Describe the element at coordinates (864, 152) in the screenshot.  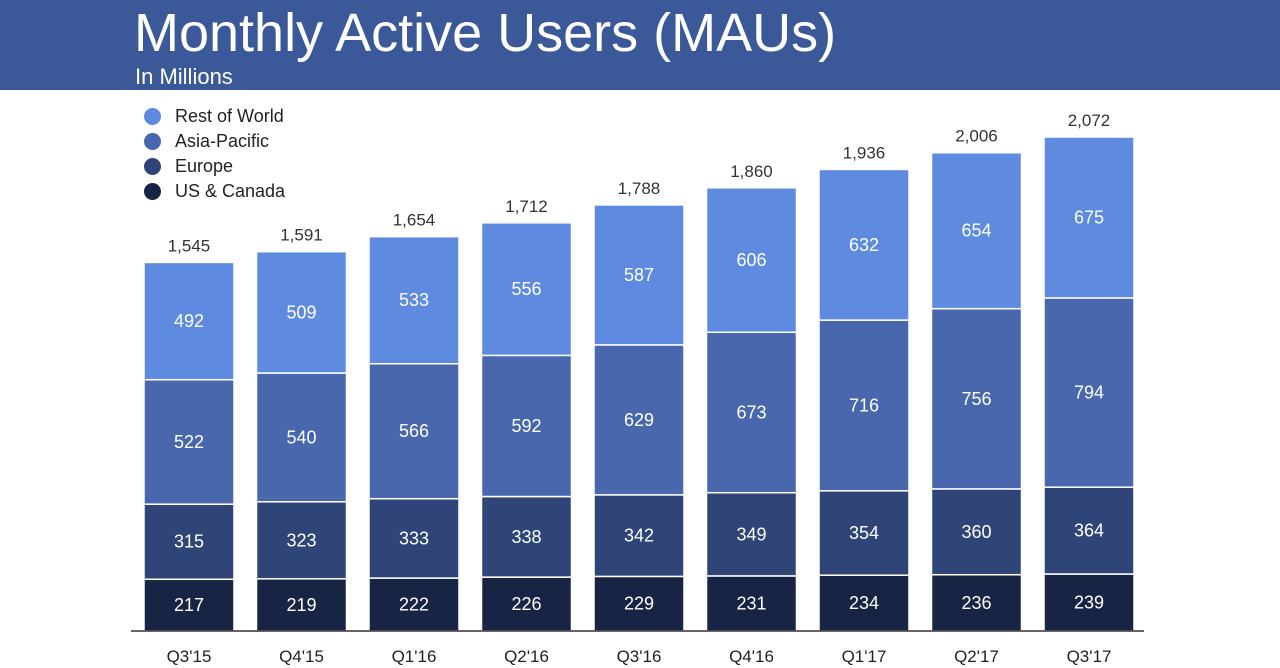
I see `total-label: 1,936` at that location.